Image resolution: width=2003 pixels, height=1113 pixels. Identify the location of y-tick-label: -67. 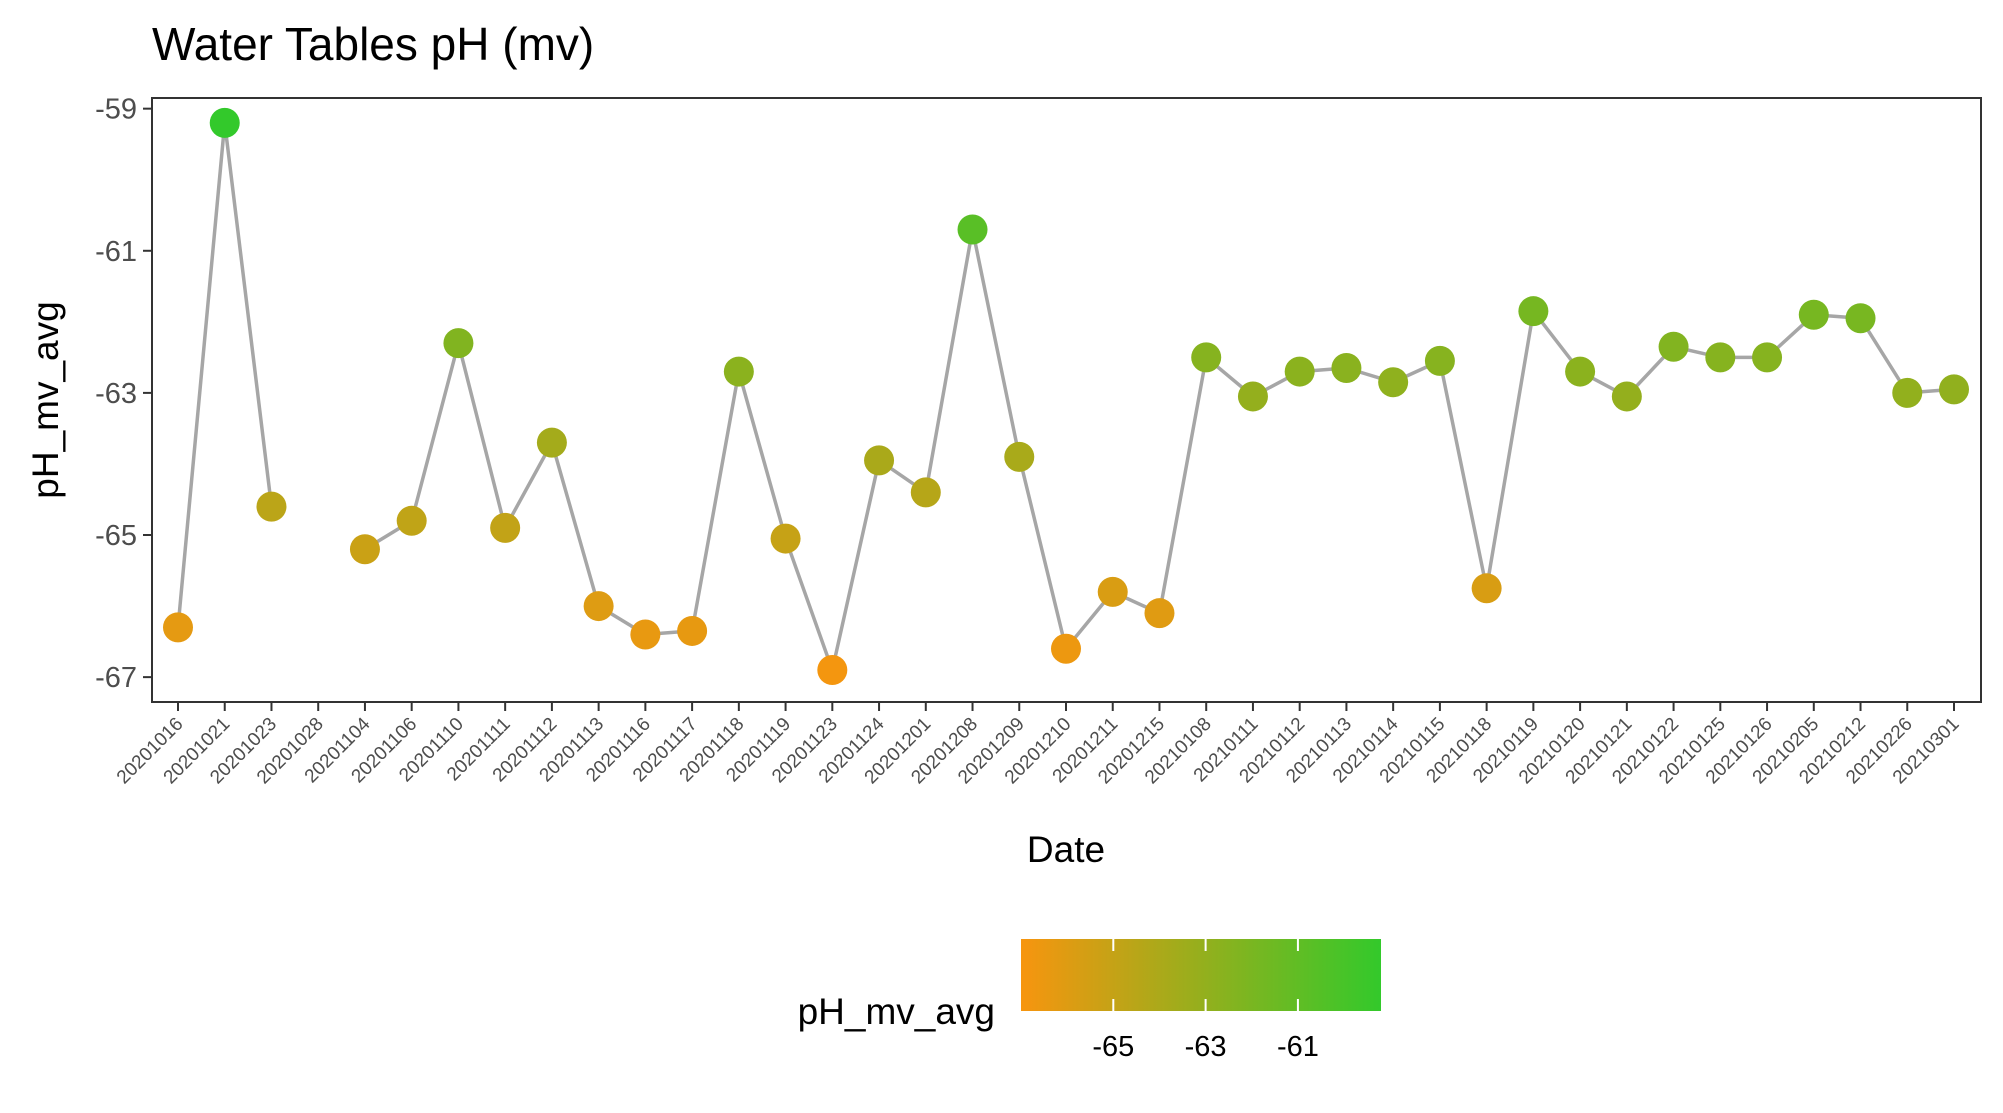
(116, 678).